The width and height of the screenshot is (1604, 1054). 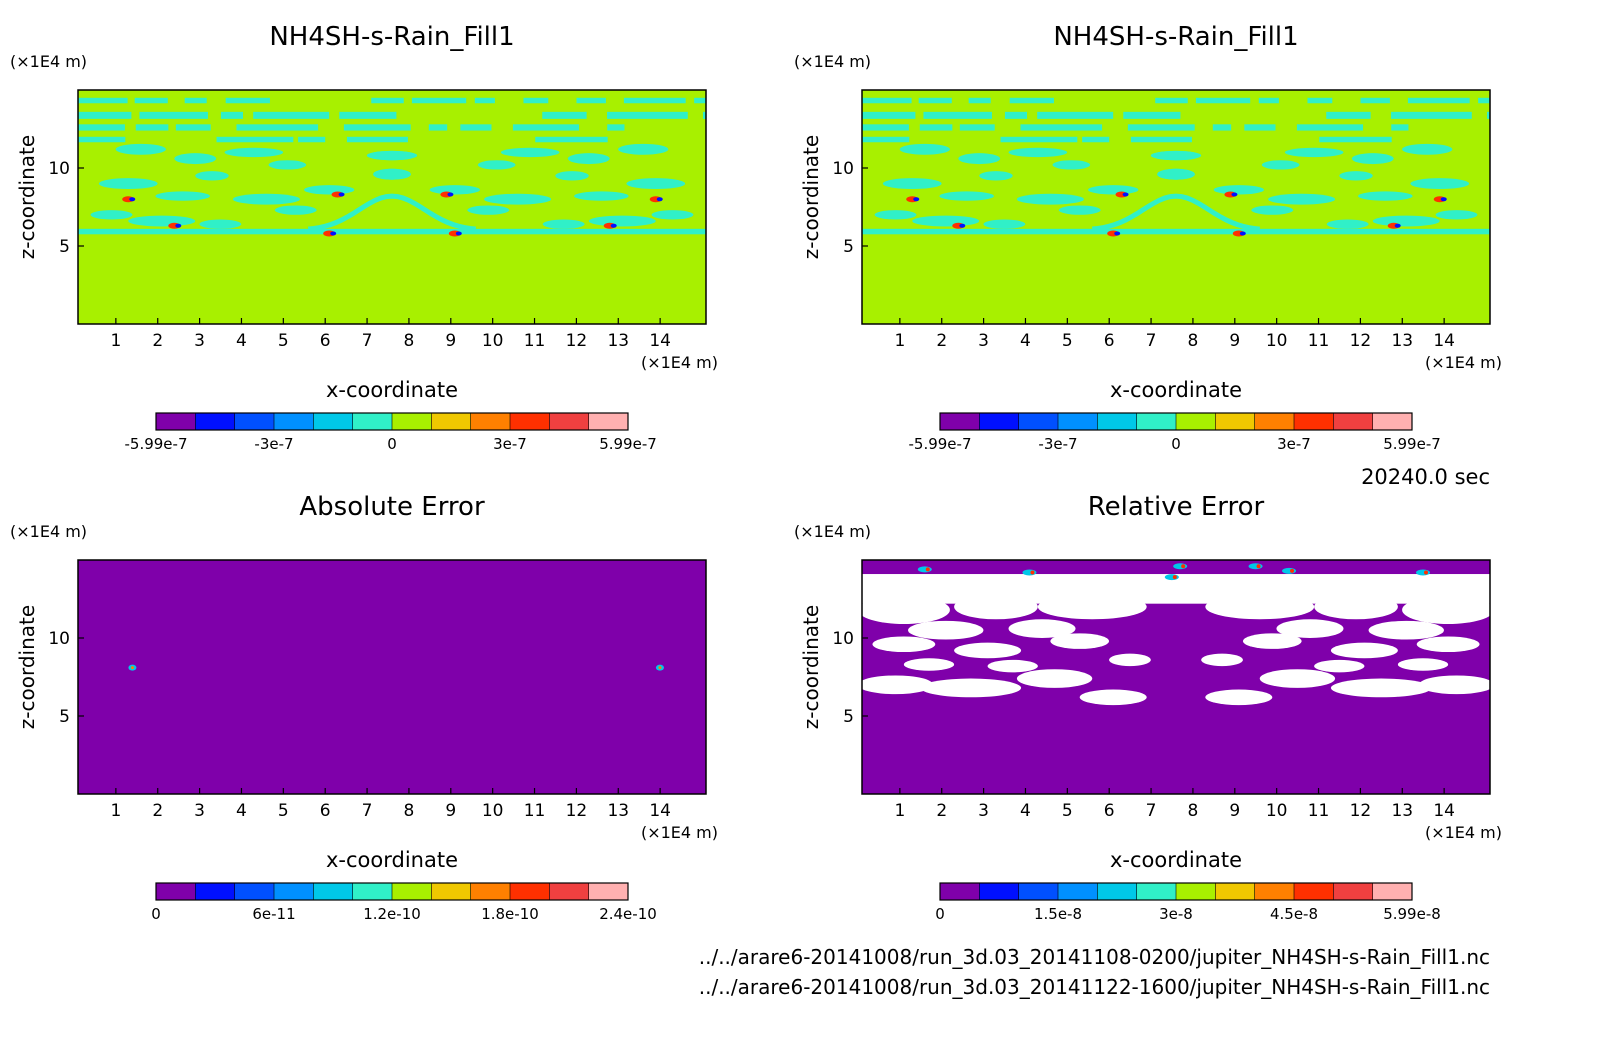 What do you see at coordinates (409, 811) in the screenshot?
I see `x-tick-label: 8` at bounding box center [409, 811].